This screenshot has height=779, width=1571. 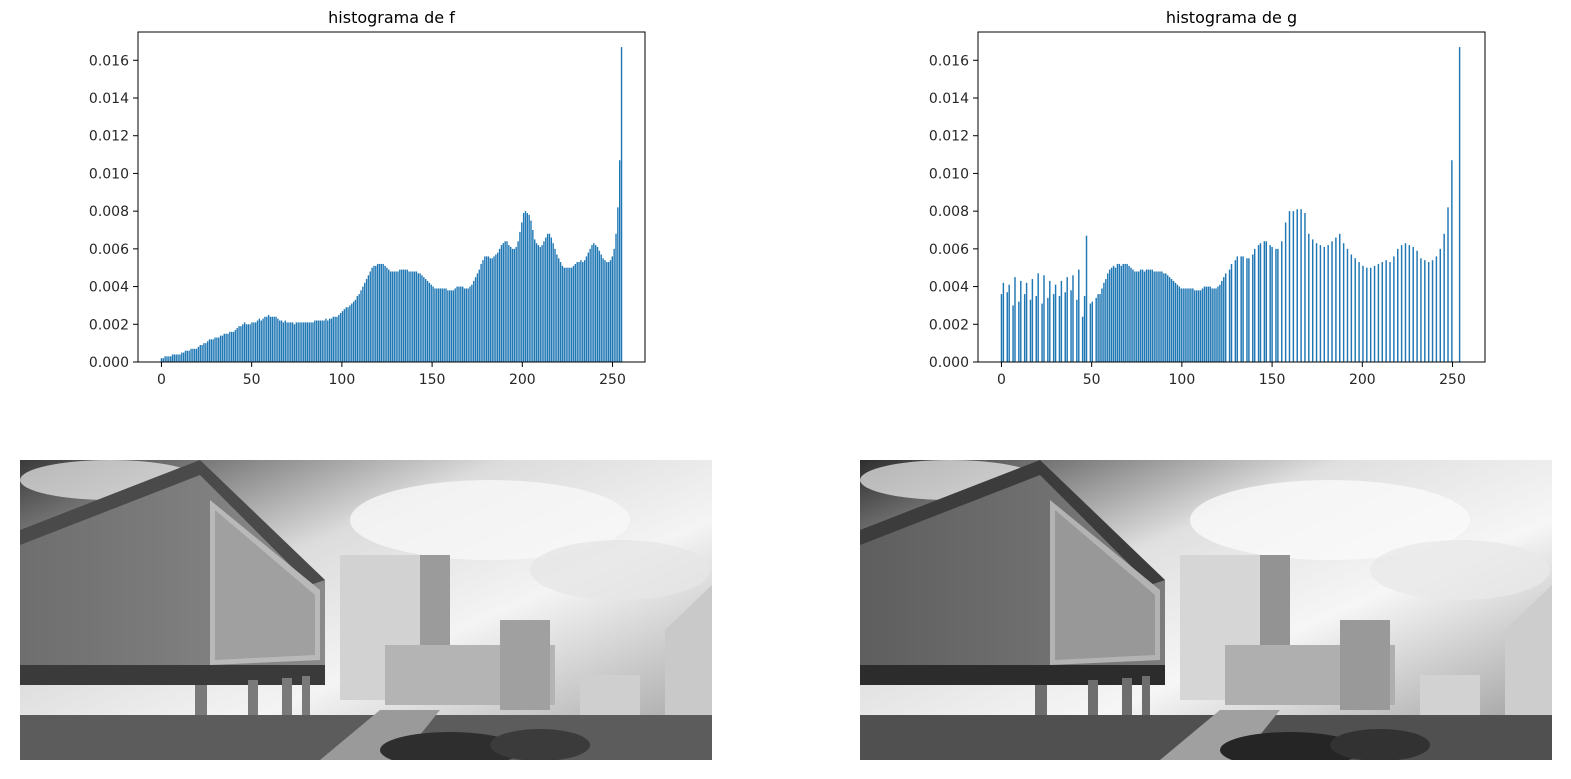 I want to click on y-tick-label: 0.010, so click(x=949, y=174).